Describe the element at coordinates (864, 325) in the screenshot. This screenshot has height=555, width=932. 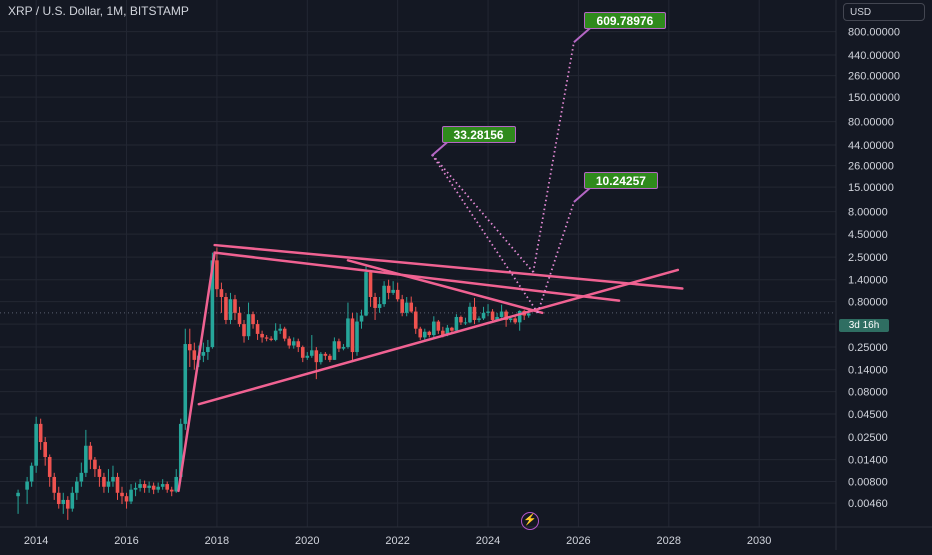
I see `countdown-badge: 3d 16h` at that location.